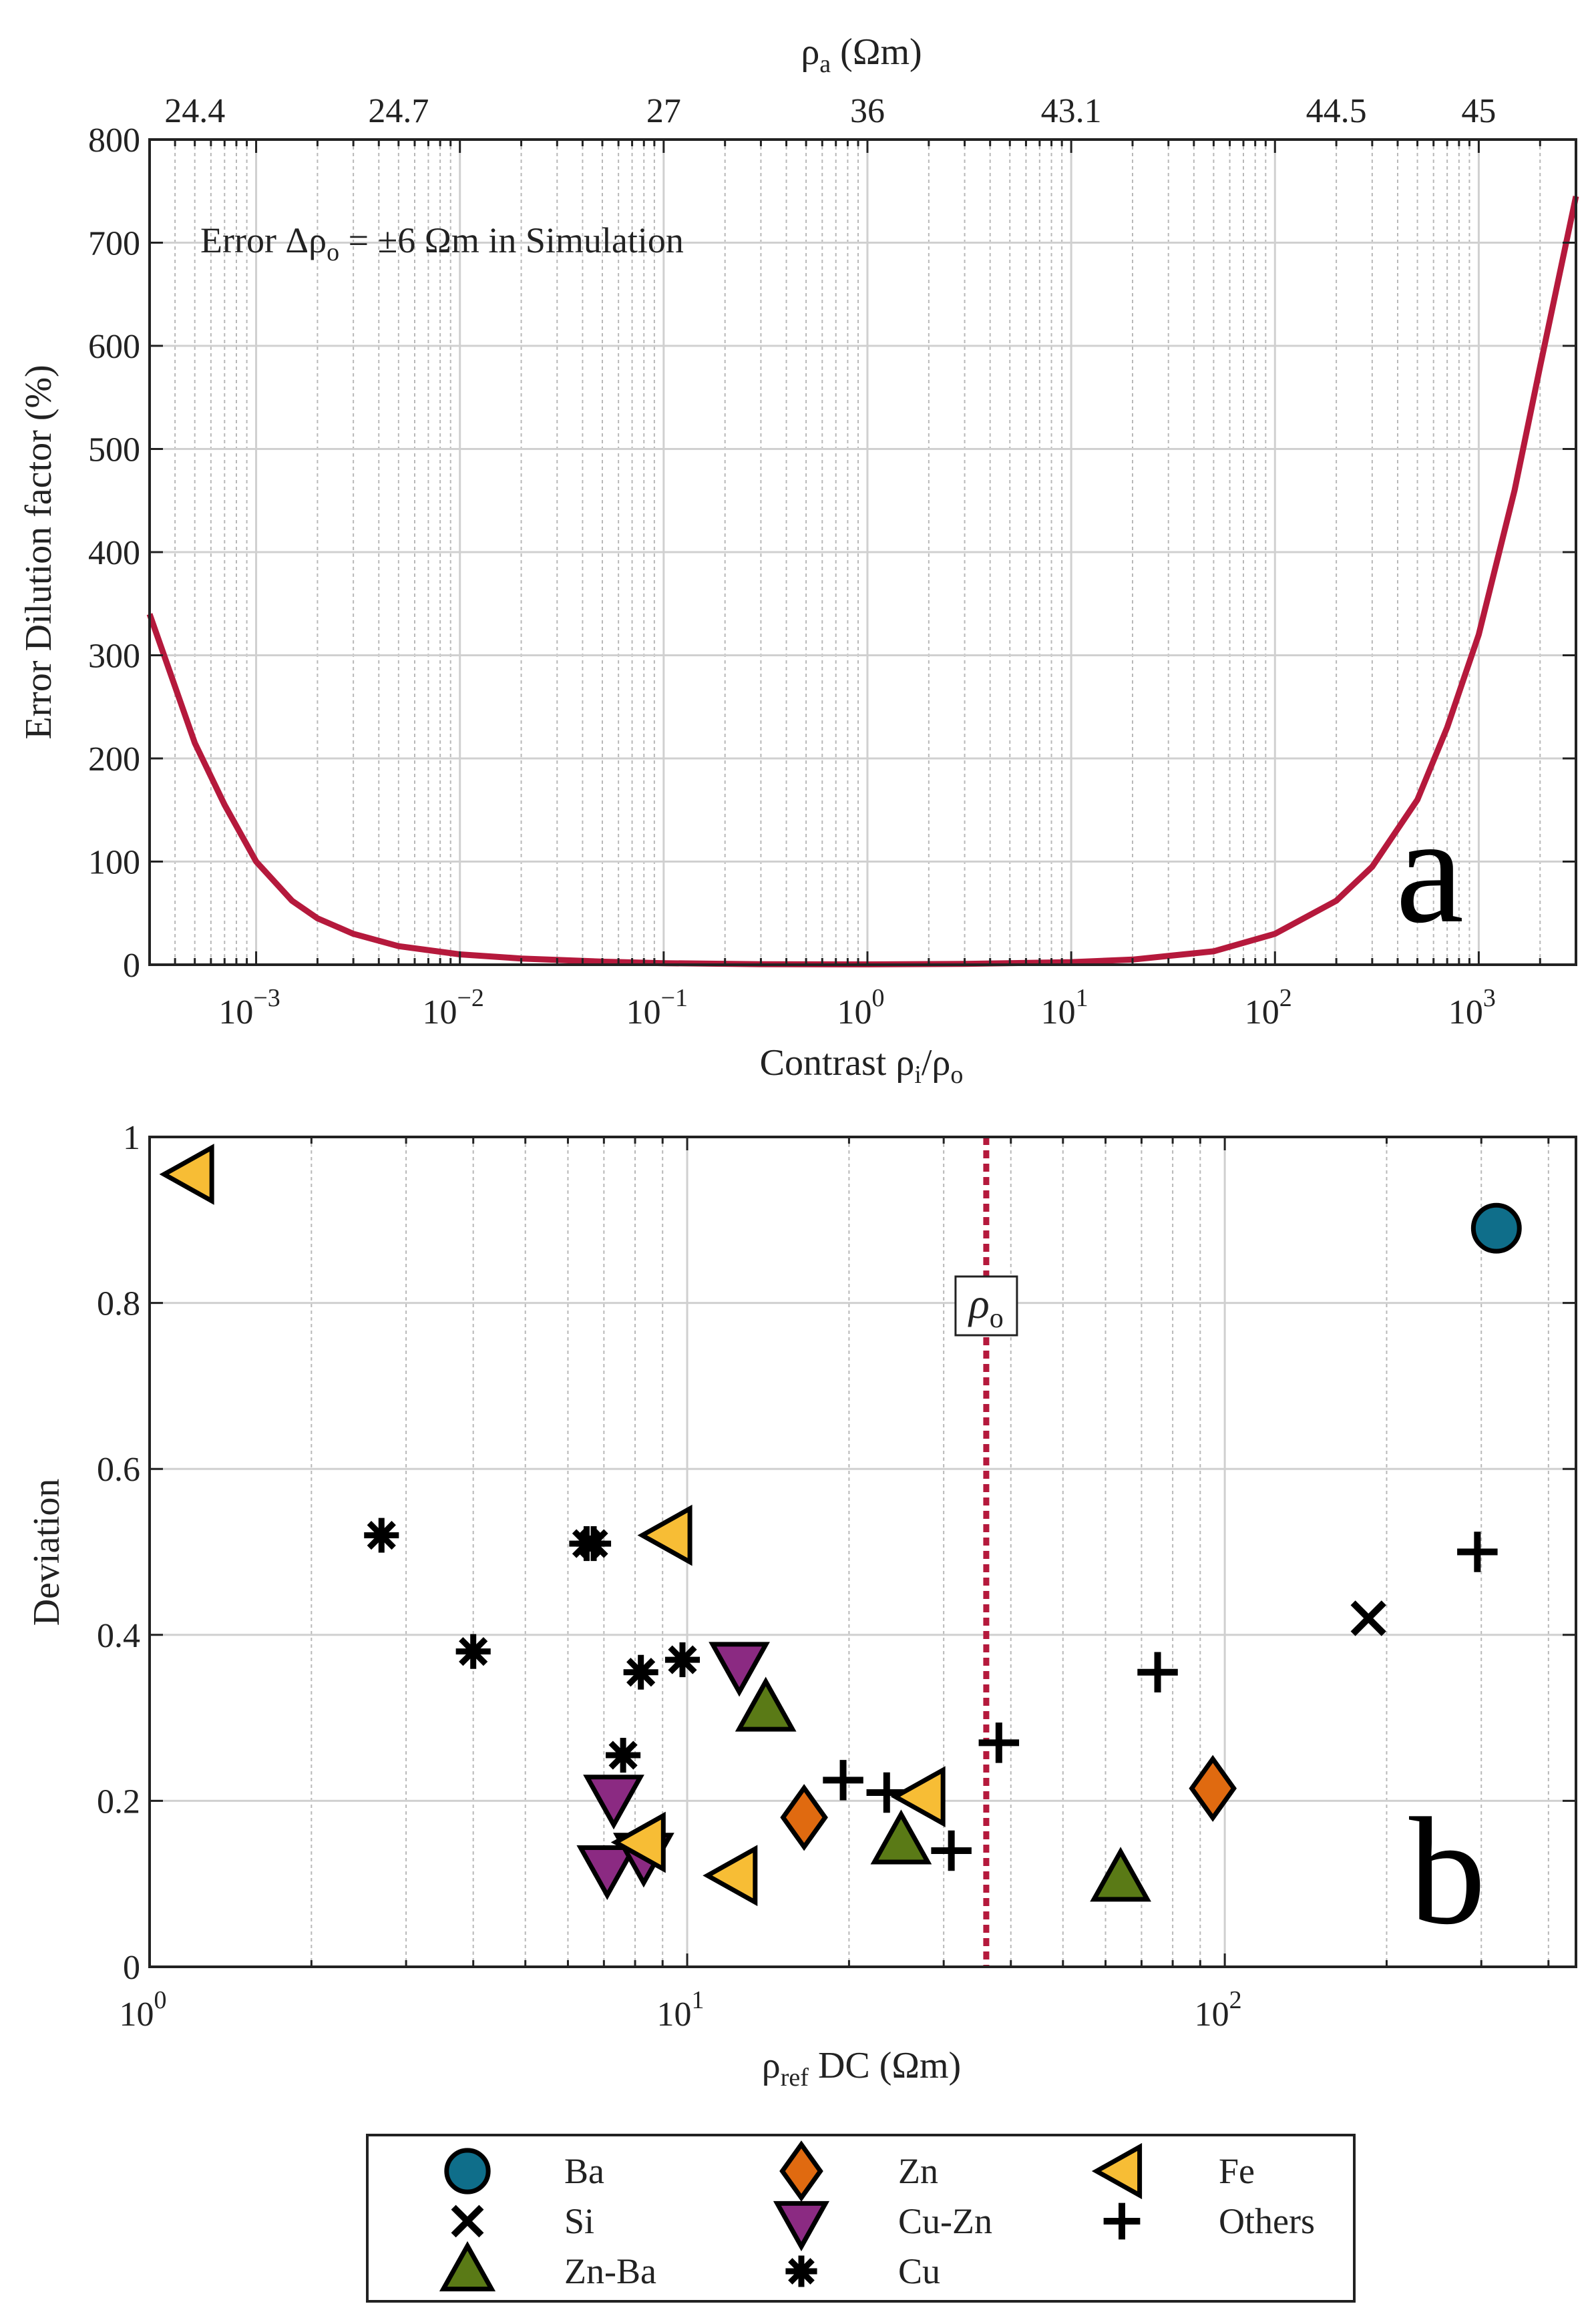 The image size is (1596, 2324). What do you see at coordinates (114, 141) in the screenshot?
I see `panel-a-y-tick-label: 800` at bounding box center [114, 141].